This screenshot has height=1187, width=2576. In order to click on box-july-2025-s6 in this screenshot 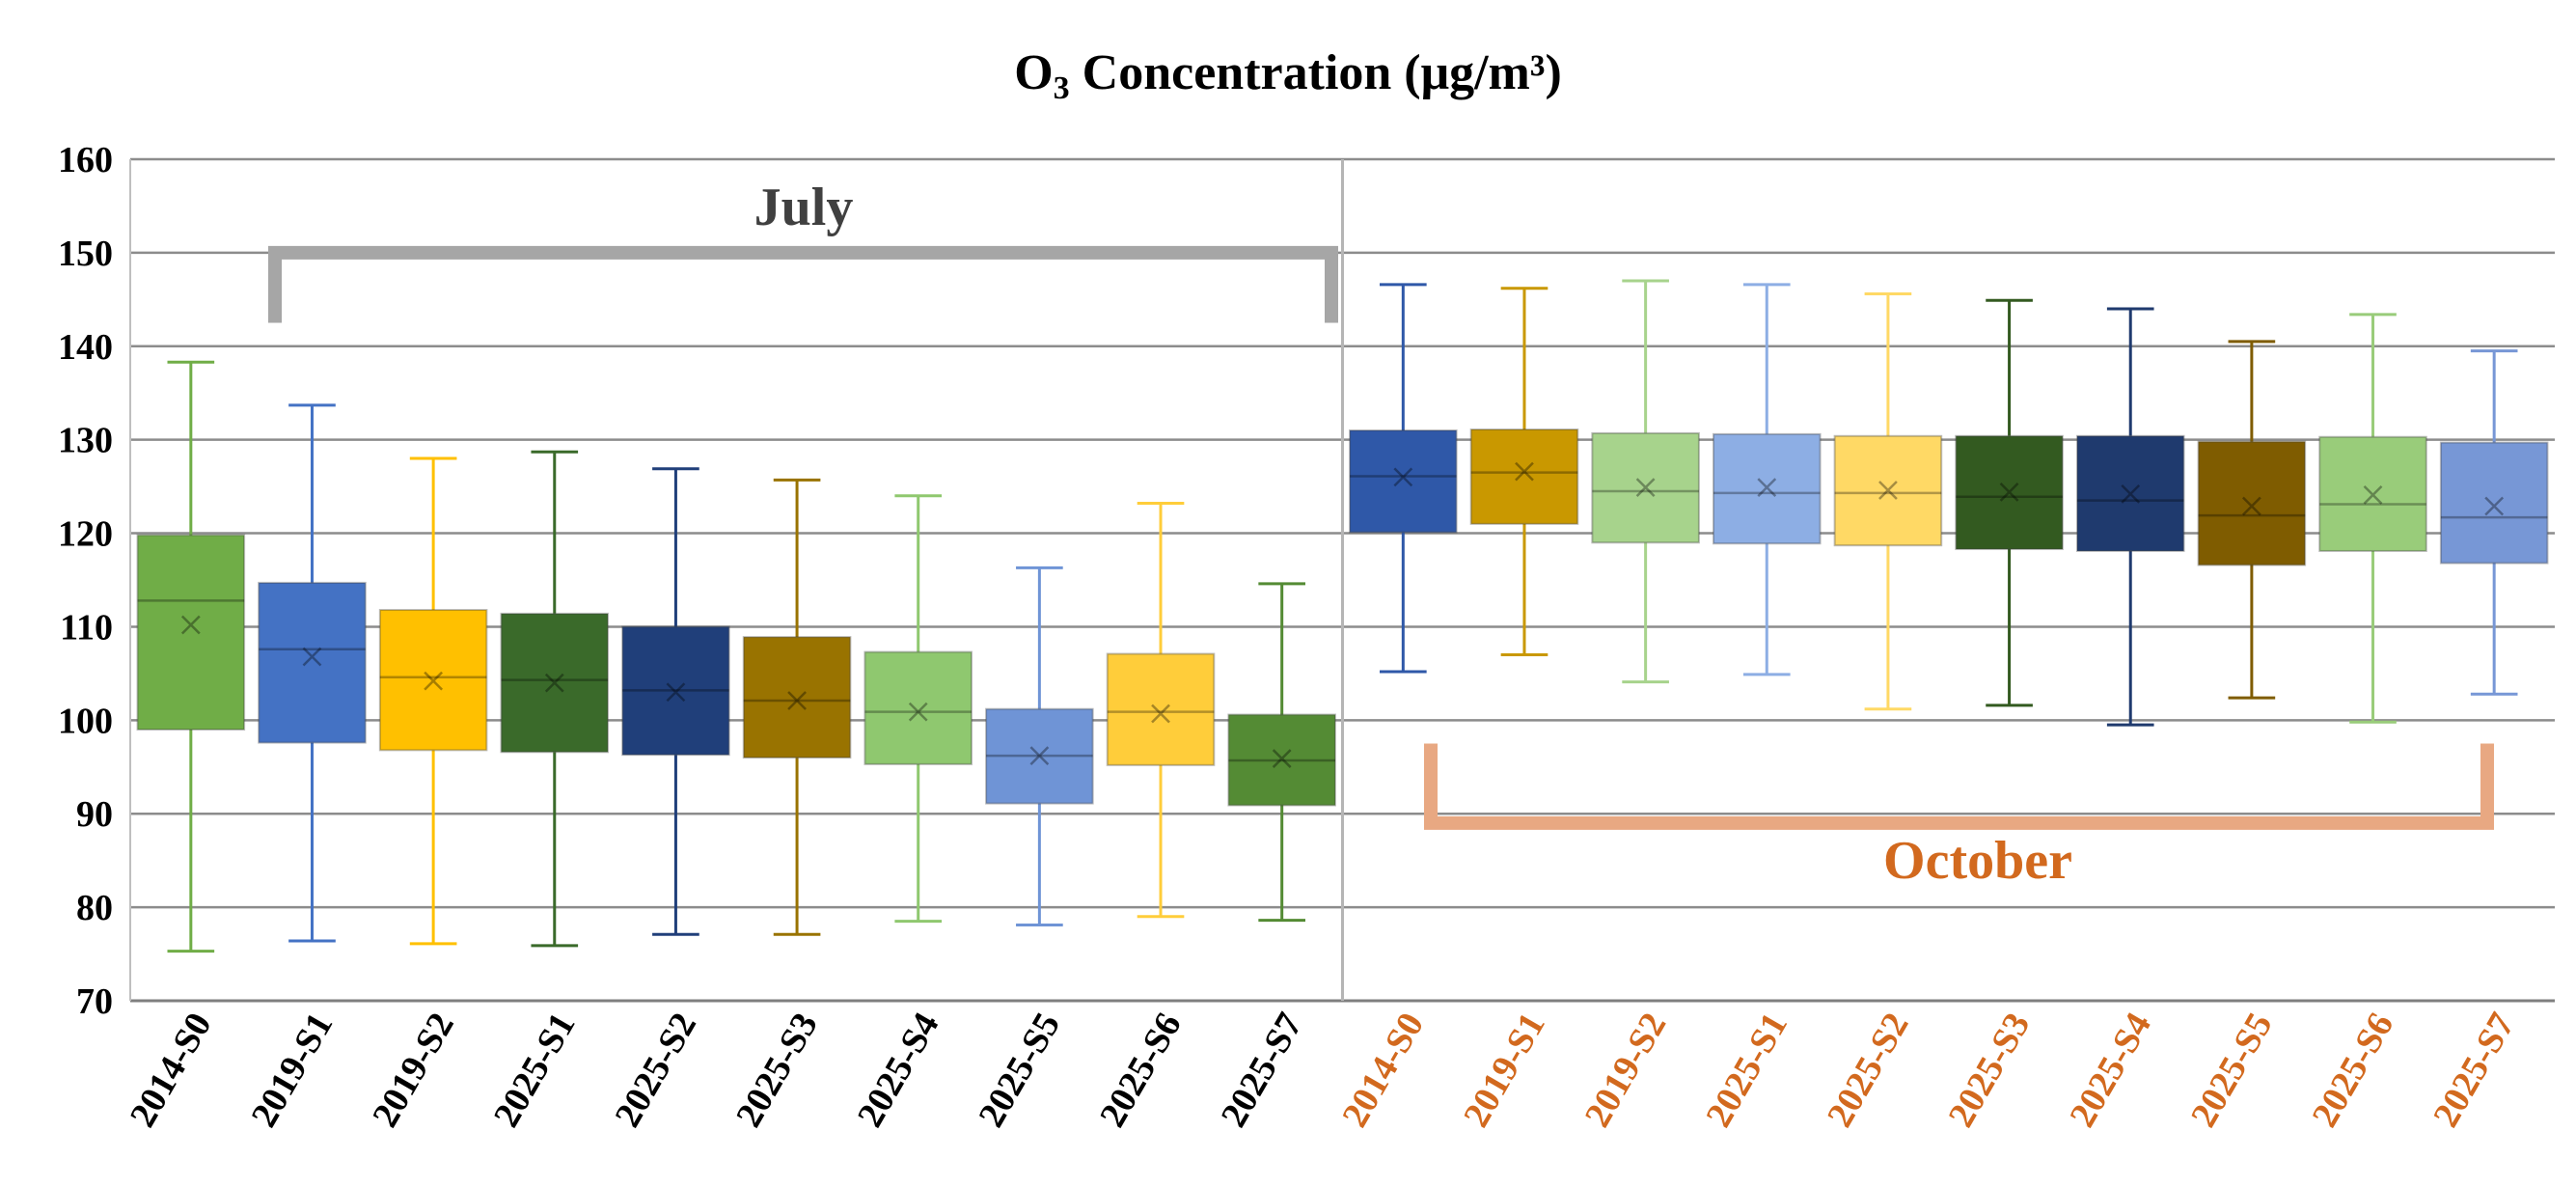, I will do `click(1161, 710)`.